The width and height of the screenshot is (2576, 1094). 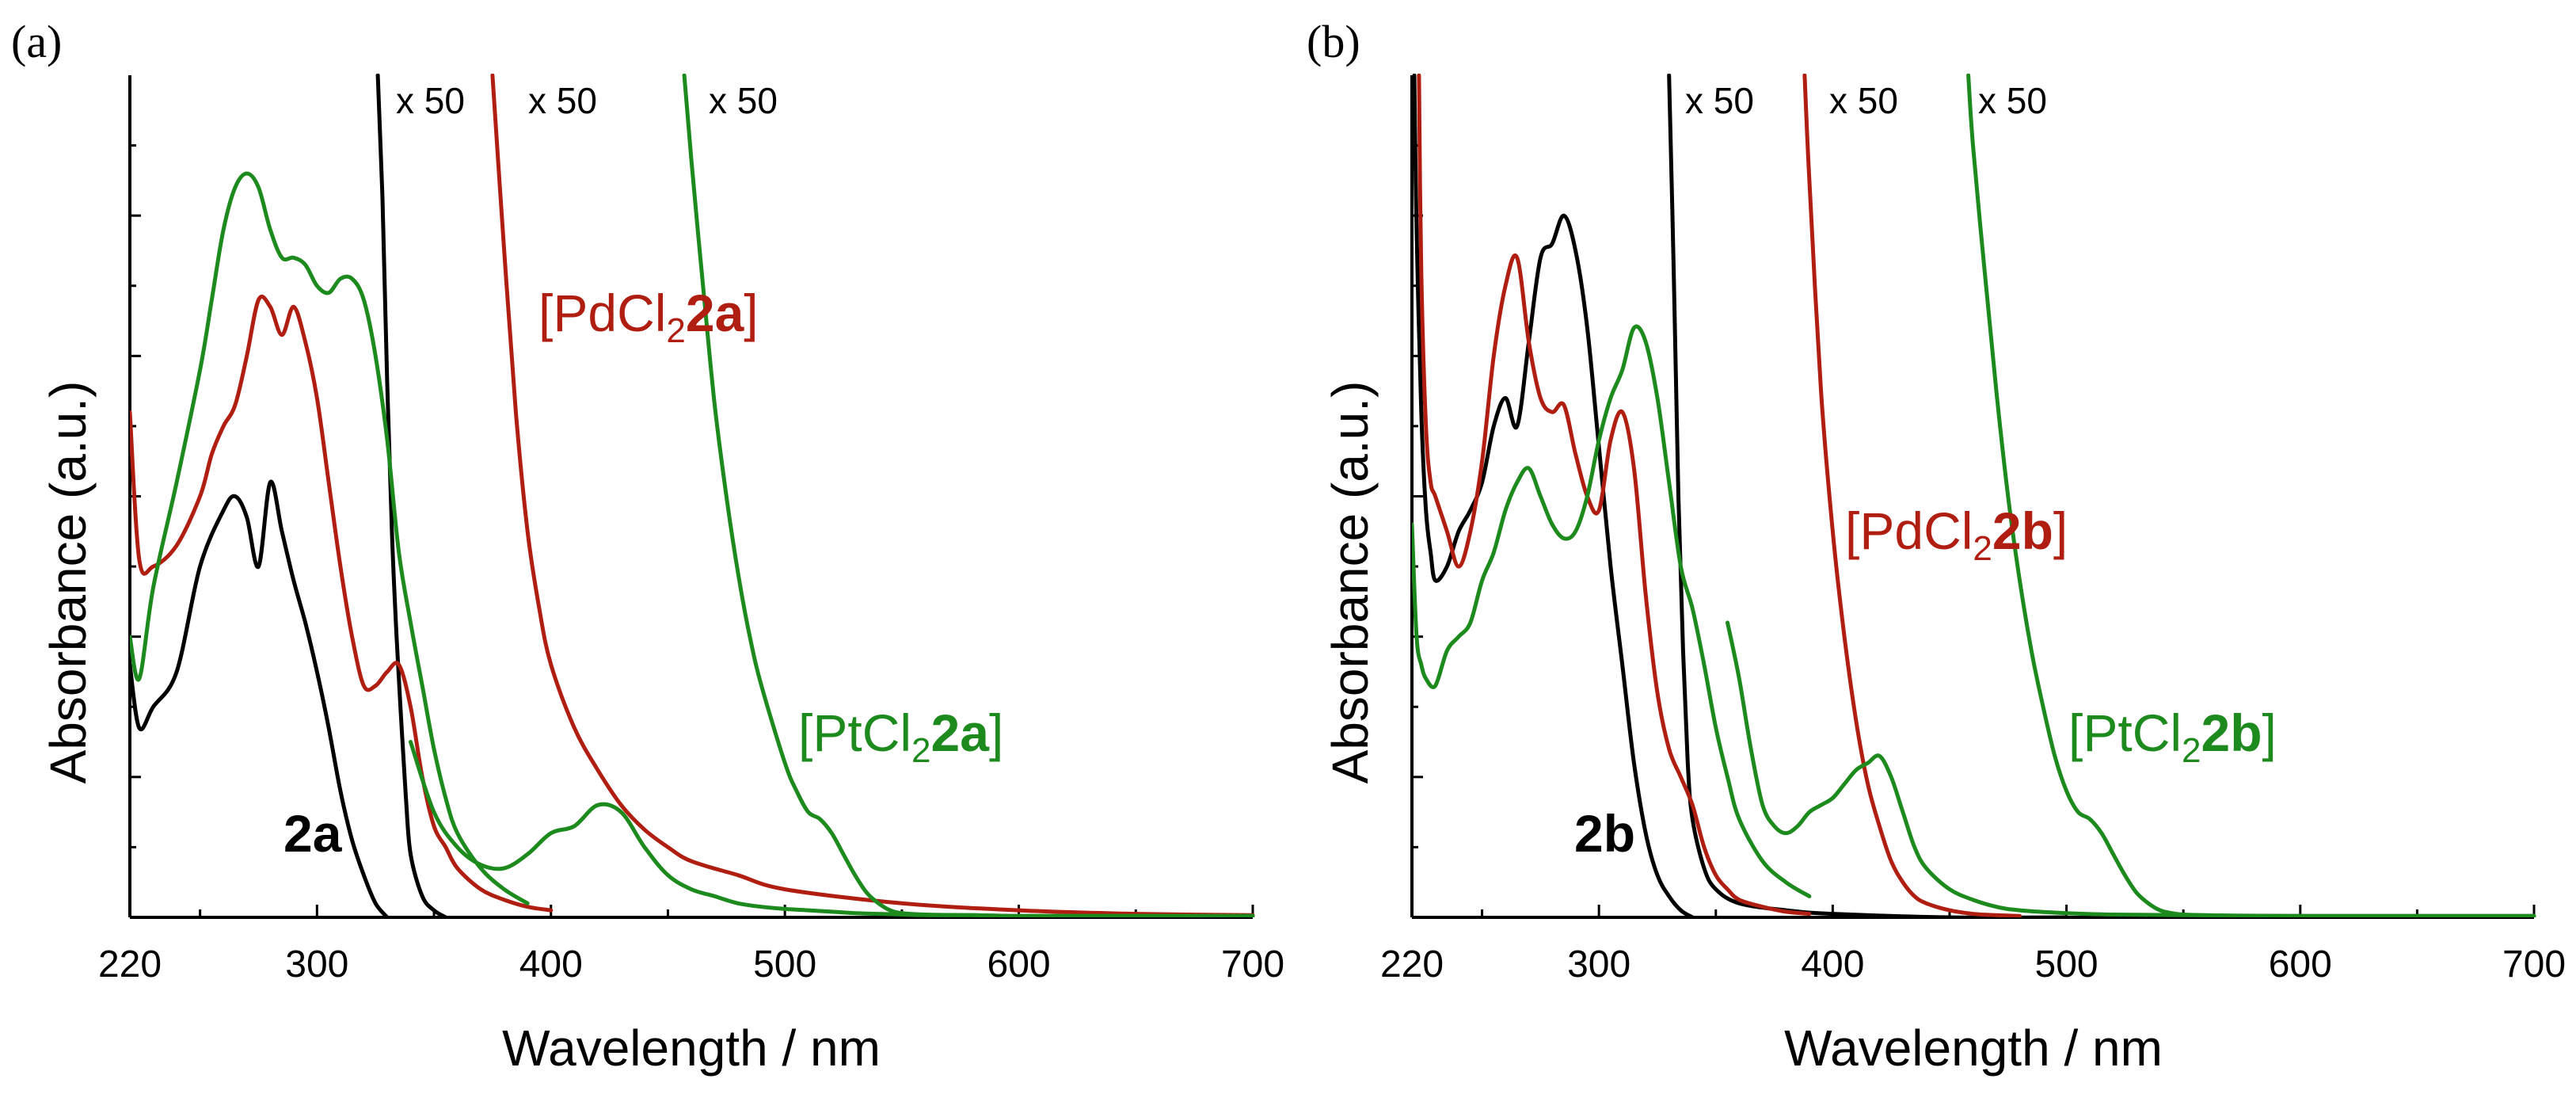 I want to click on series-line-ptcl22b, so click(x=1612, y=611).